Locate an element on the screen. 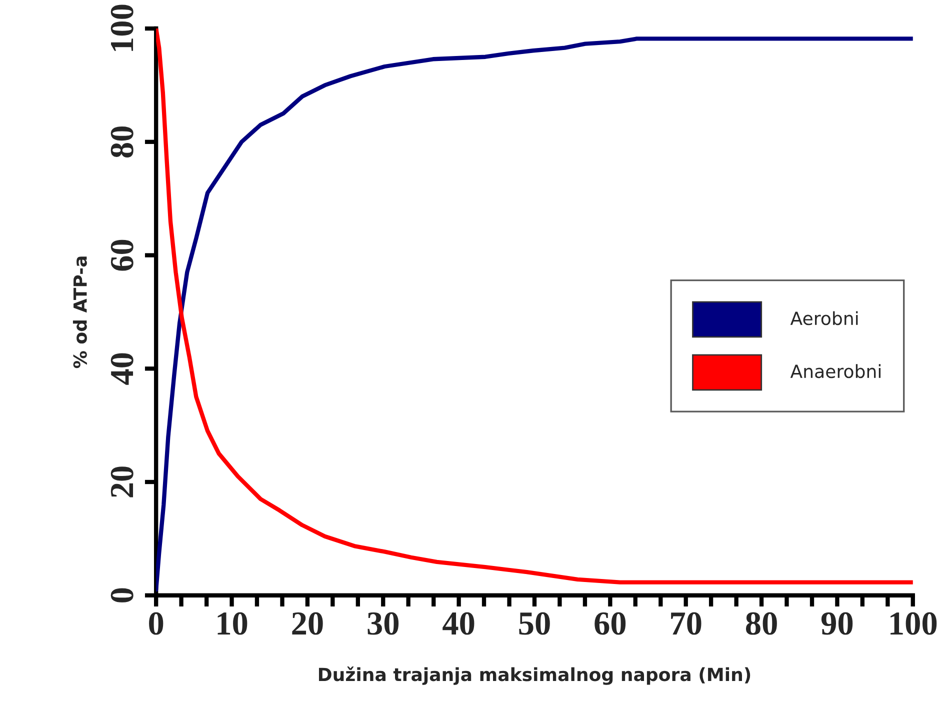 The width and height of the screenshot is (946, 713). x-tick-label: 10 is located at coordinates (233, 623).